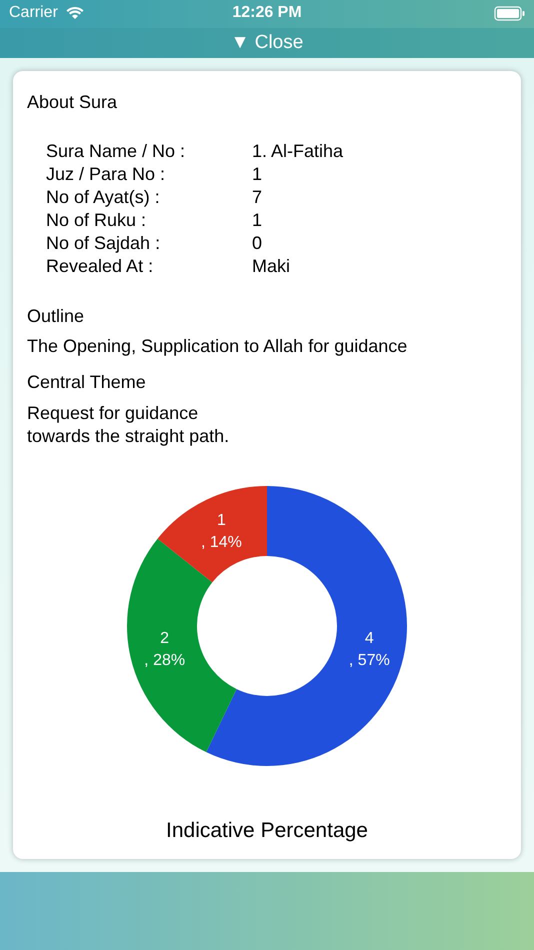  Describe the element at coordinates (72, 102) in the screenshot. I see `text: About Sura` at that location.